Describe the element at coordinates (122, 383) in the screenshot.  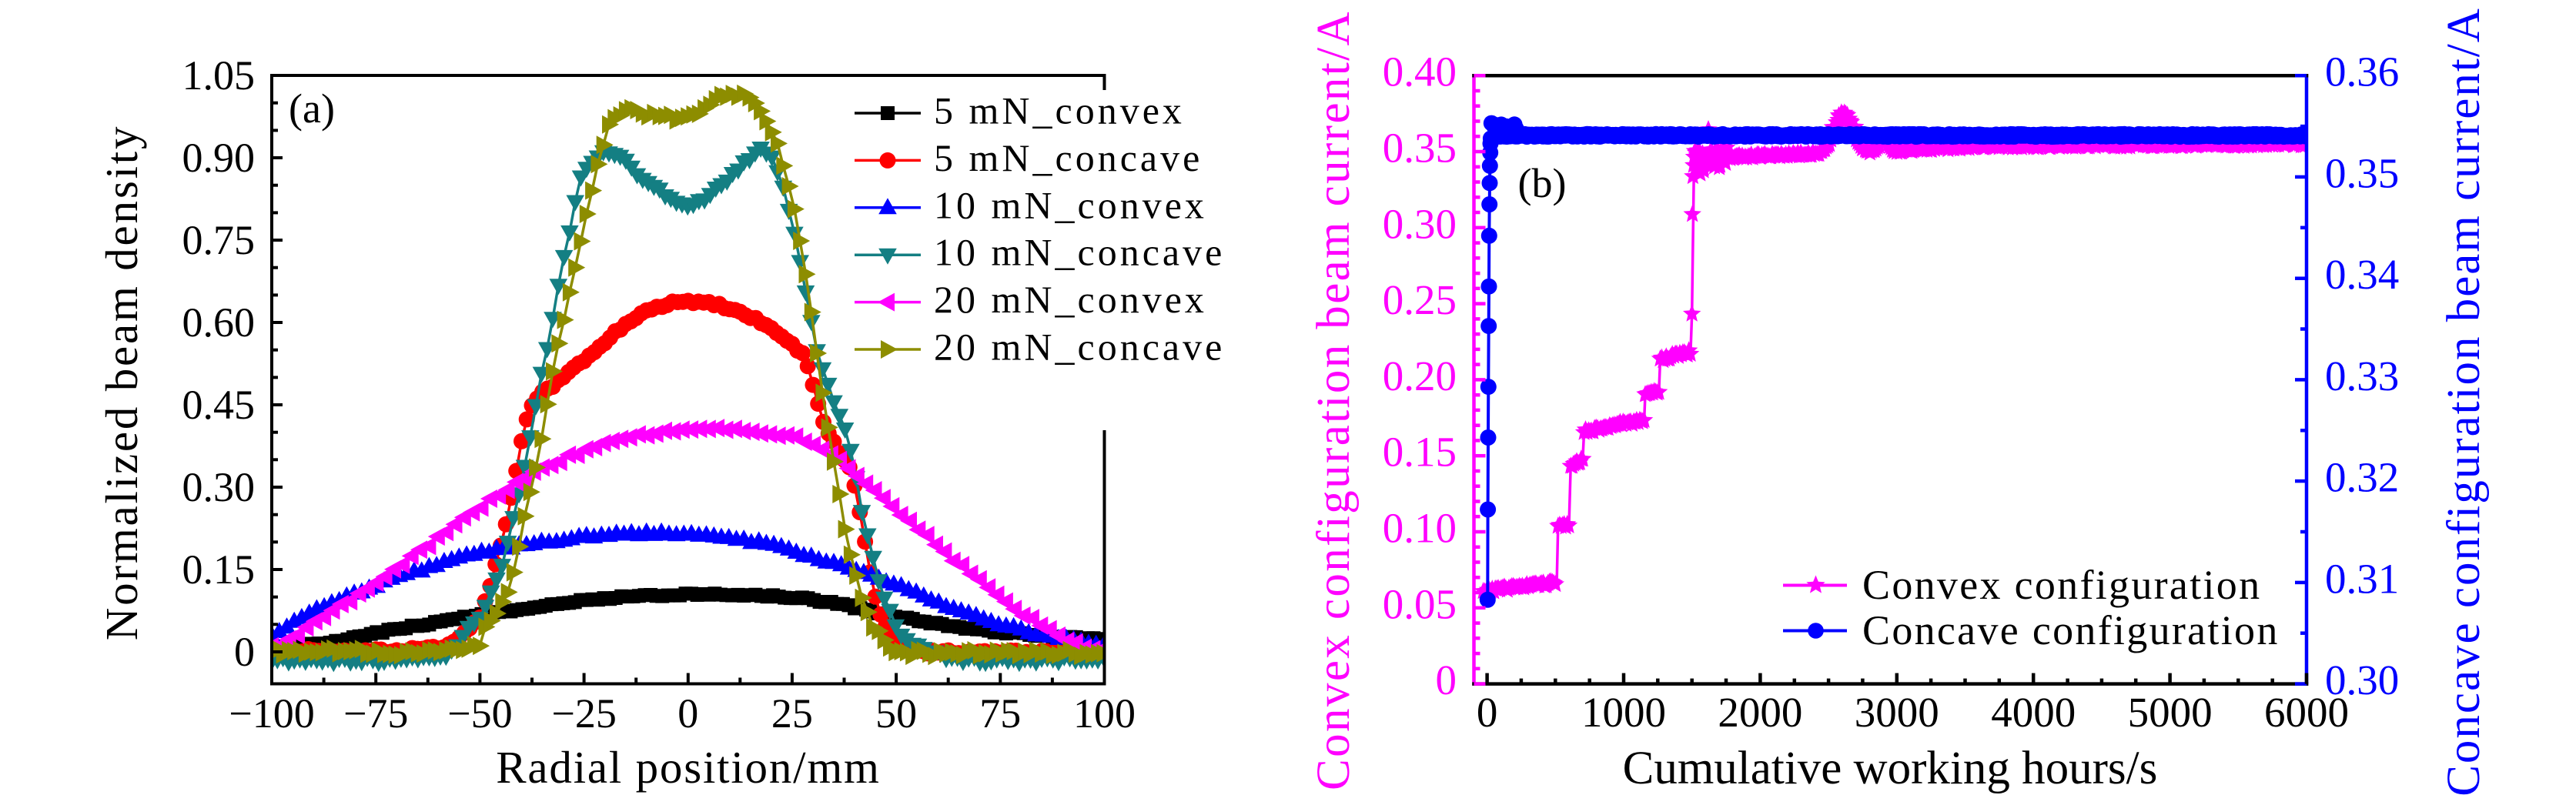
I see `svg-text: Normalized beam density` at that location.